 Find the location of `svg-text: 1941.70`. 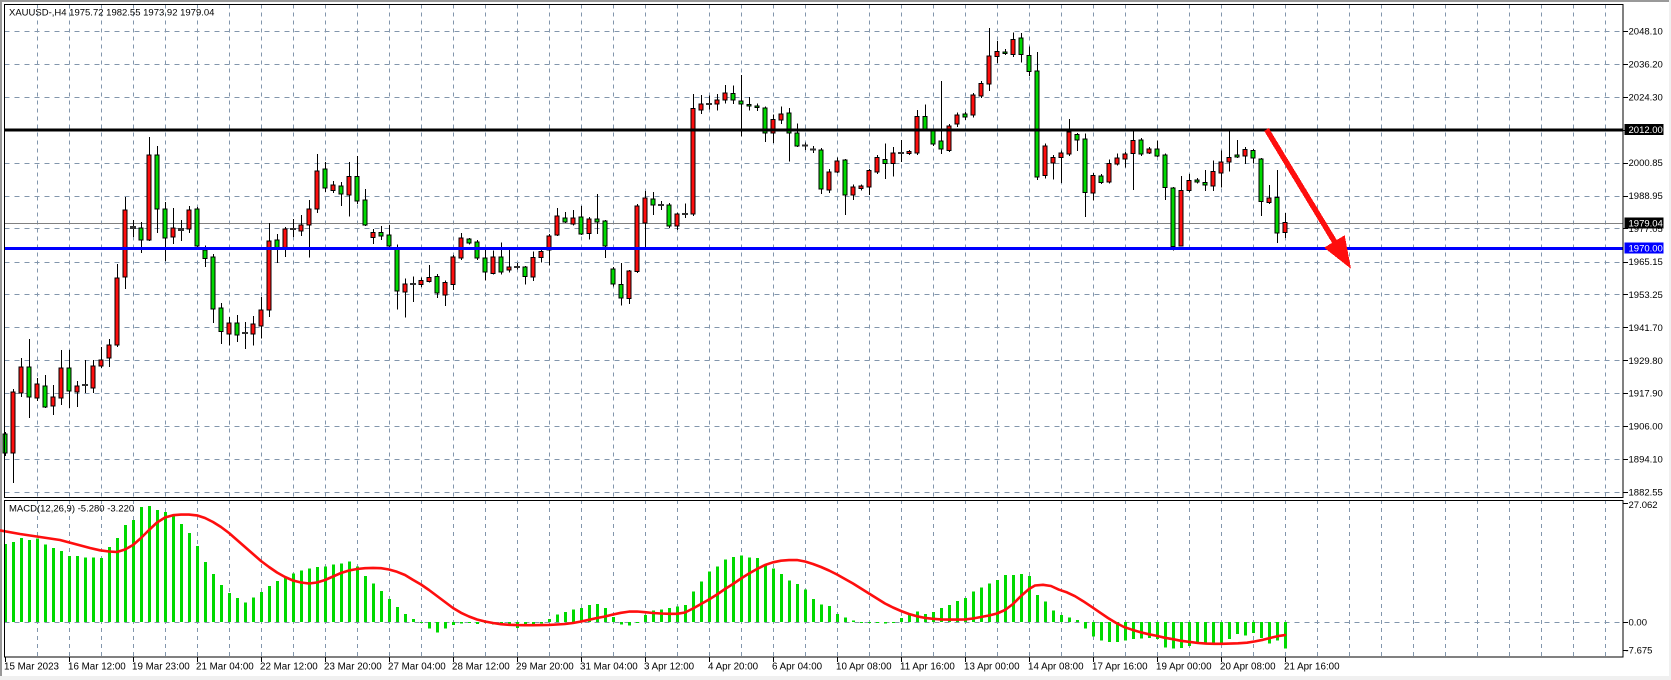

svg-text: 1941.70 is located at coordinates (1646, 328).